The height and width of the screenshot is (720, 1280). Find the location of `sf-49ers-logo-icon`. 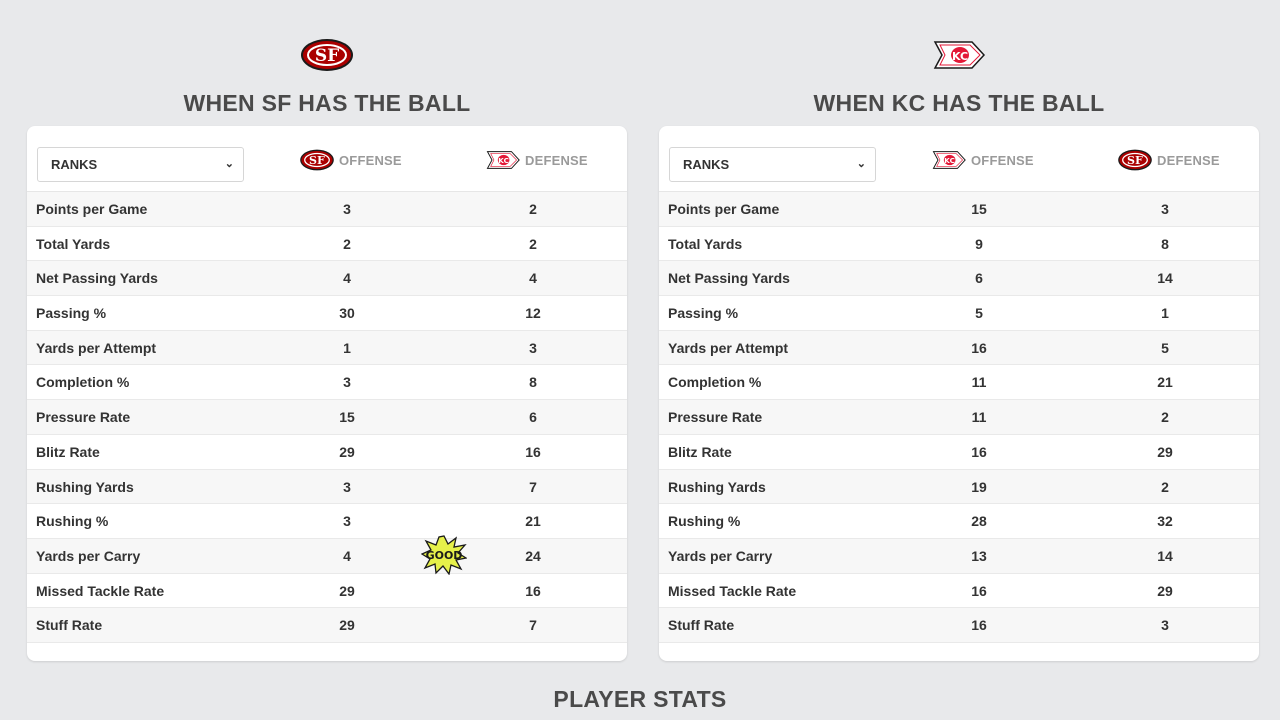

sf-49ers-logo-icon is located at coordinates (327, 55).